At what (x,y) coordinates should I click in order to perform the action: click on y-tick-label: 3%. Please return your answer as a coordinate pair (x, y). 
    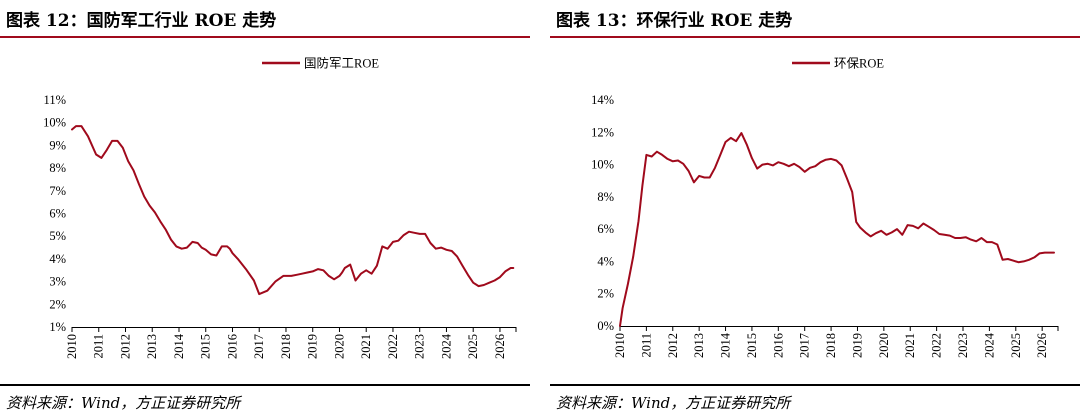
    Looking at the image, I should click on (57, 282).